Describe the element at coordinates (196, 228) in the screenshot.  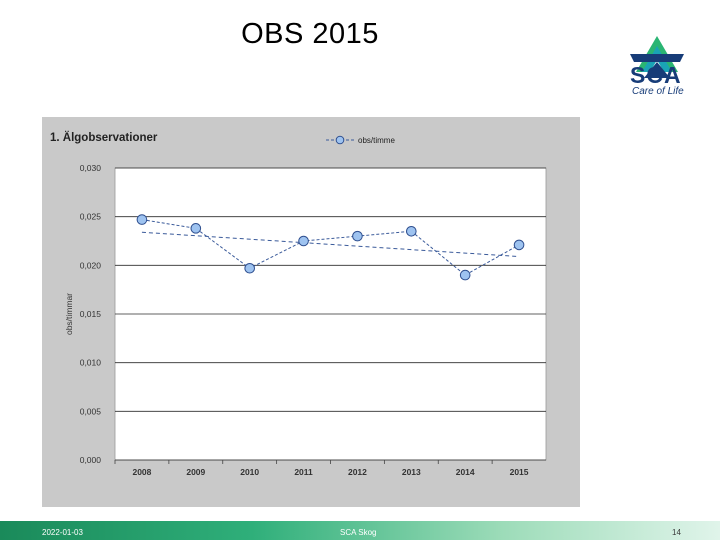
I see `data-point-2009` at that location.